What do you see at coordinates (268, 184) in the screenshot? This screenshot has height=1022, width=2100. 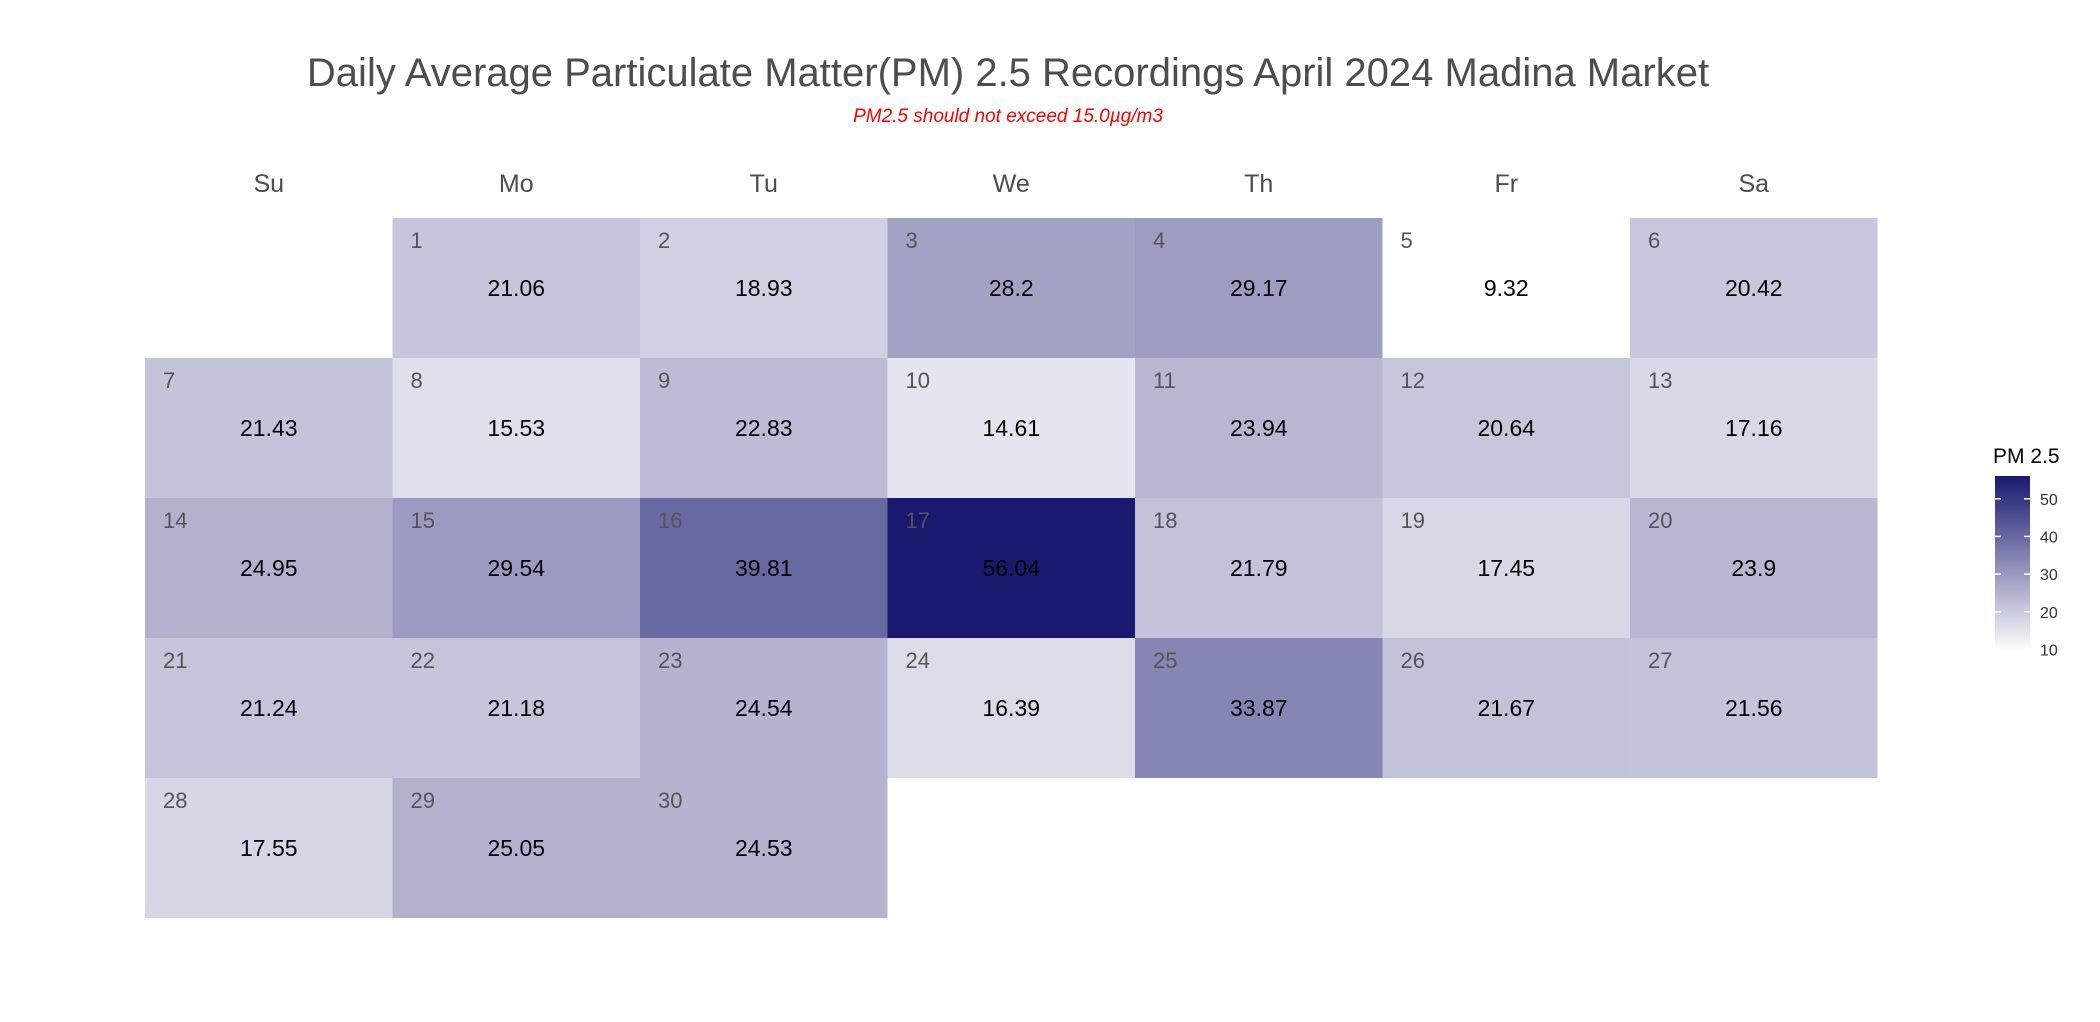 I see `weekday-label: Su` at bounding box center [268, 184].